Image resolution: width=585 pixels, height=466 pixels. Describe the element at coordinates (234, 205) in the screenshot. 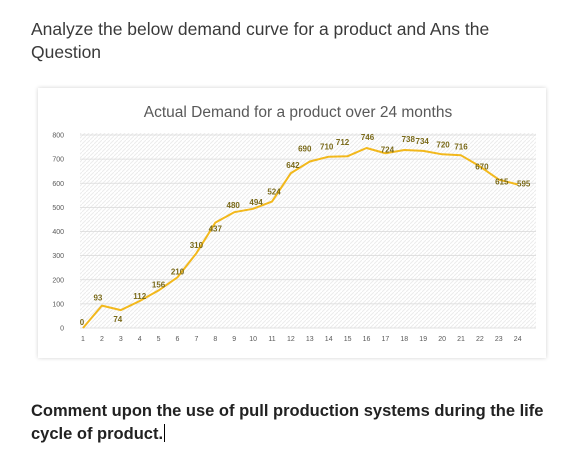

I see `data-label: 480` at that location.